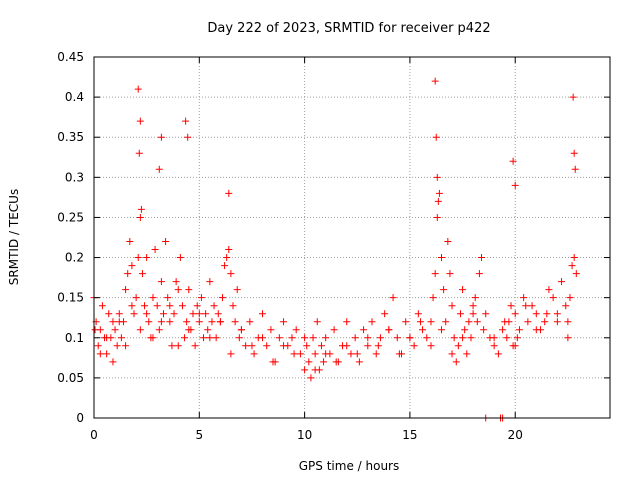 This screenshot has width=640, height=480. Describe the element at coordinates (515, 435) in the screenshot. I see `x-tick-label: 20` at that location.